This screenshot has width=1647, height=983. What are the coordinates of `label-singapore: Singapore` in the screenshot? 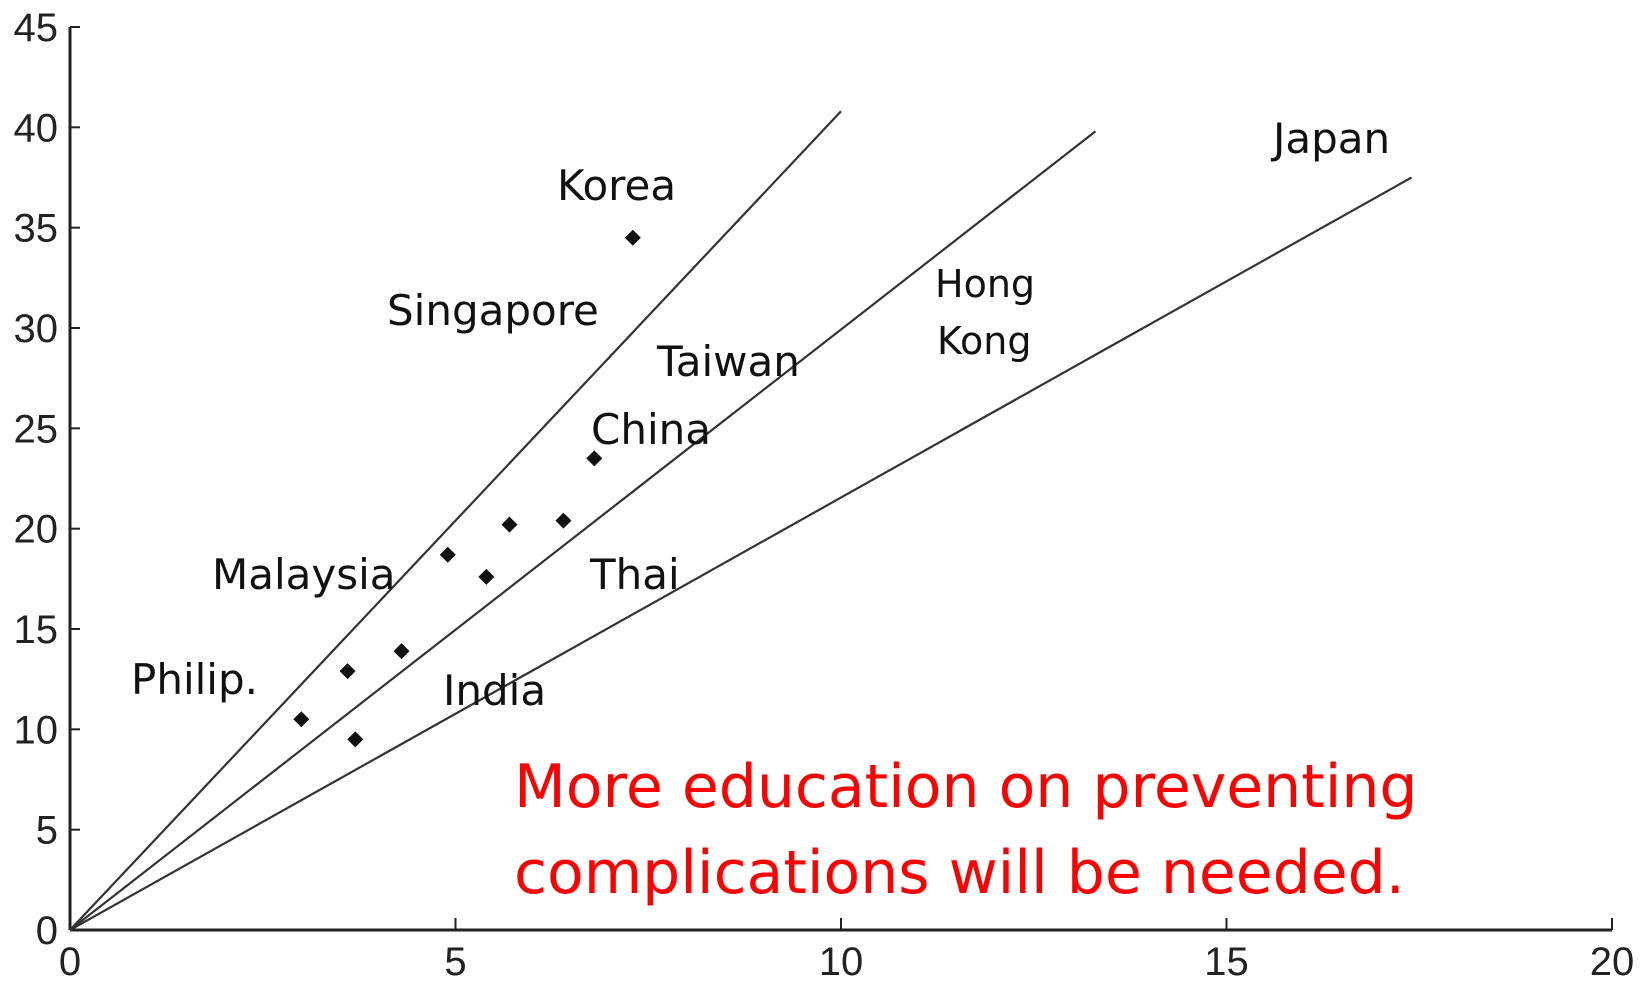 It's located at (493, 310).